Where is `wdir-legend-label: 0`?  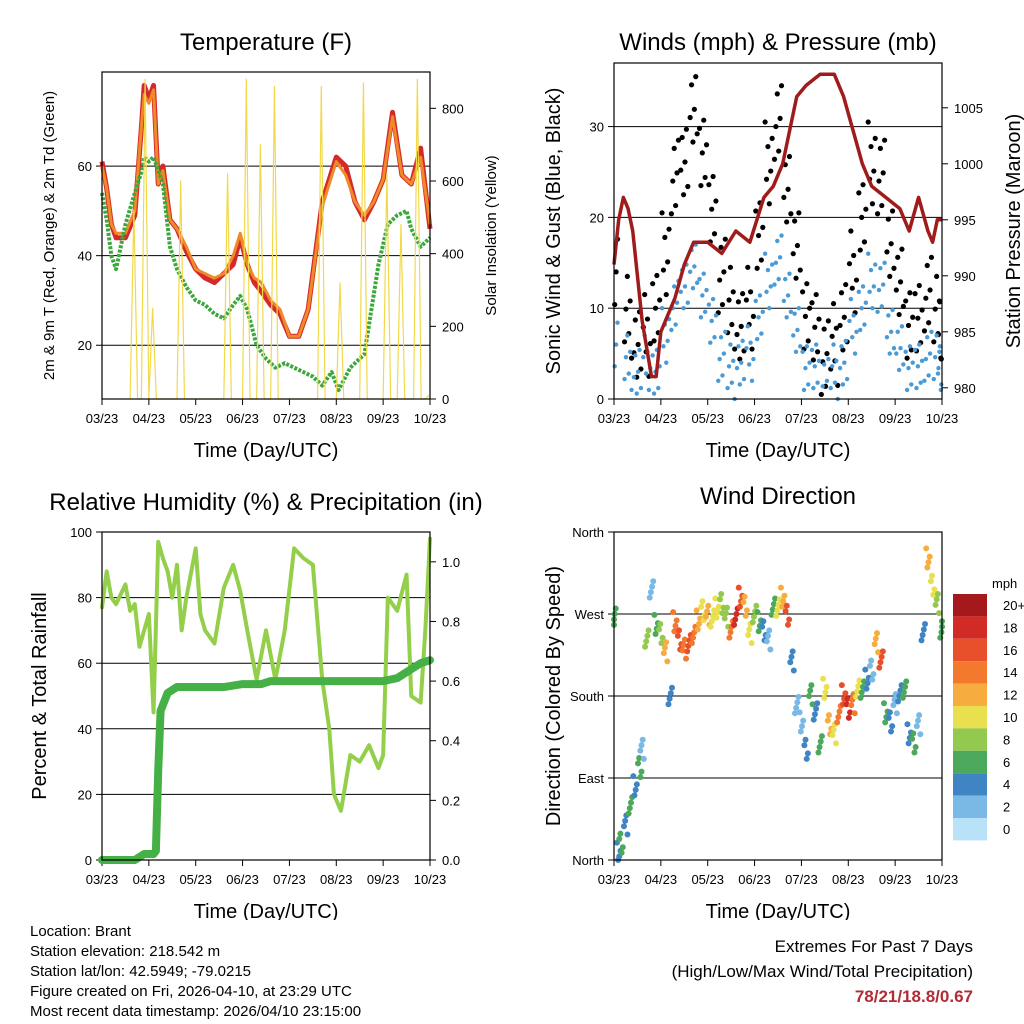 wdir-legend-label: 0 is located at coordinates (1006, 829).